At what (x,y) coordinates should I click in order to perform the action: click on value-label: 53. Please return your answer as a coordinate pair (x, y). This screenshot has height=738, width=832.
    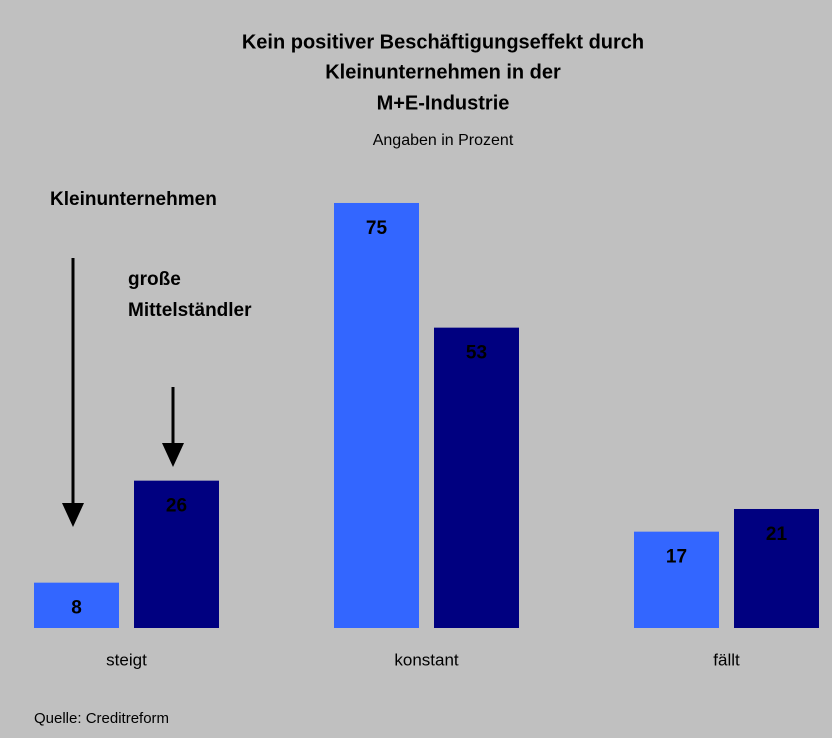
    Looking at the image, I should click on (476, 353).